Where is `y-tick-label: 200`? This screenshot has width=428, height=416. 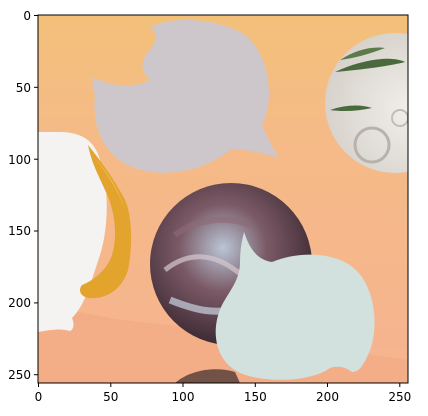
y-tick-label: 200 is located at coordinates (19, 303).